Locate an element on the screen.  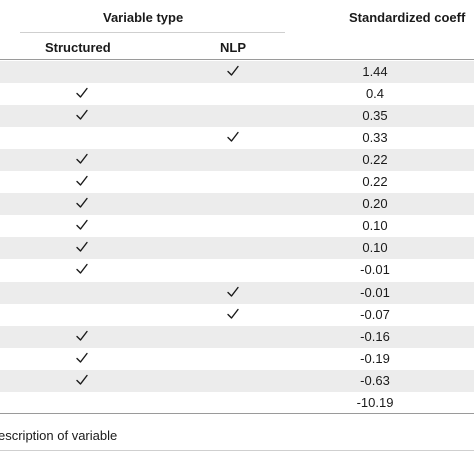
coefficient-cell: 0.4 is located at coordinates (375, 94).